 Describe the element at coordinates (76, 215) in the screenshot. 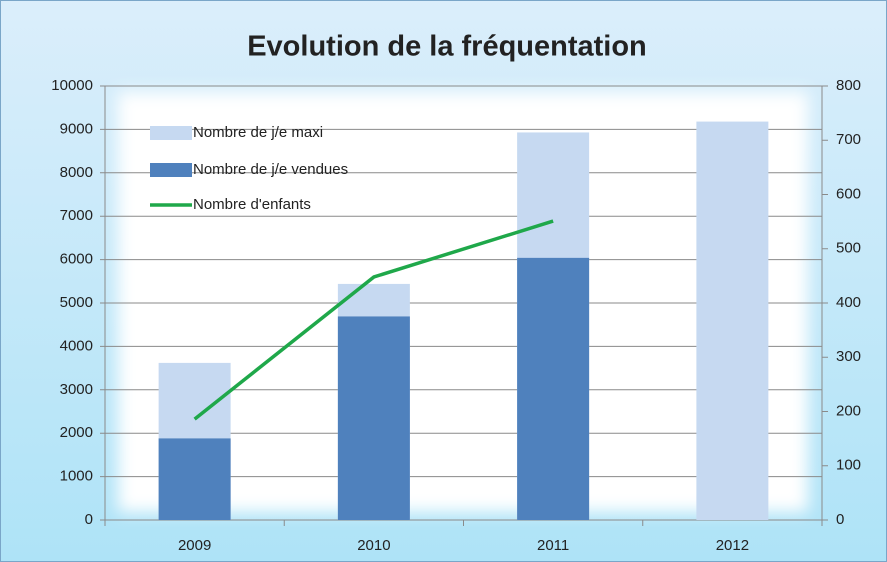

I see `y-tick-label: 7000` at that location.